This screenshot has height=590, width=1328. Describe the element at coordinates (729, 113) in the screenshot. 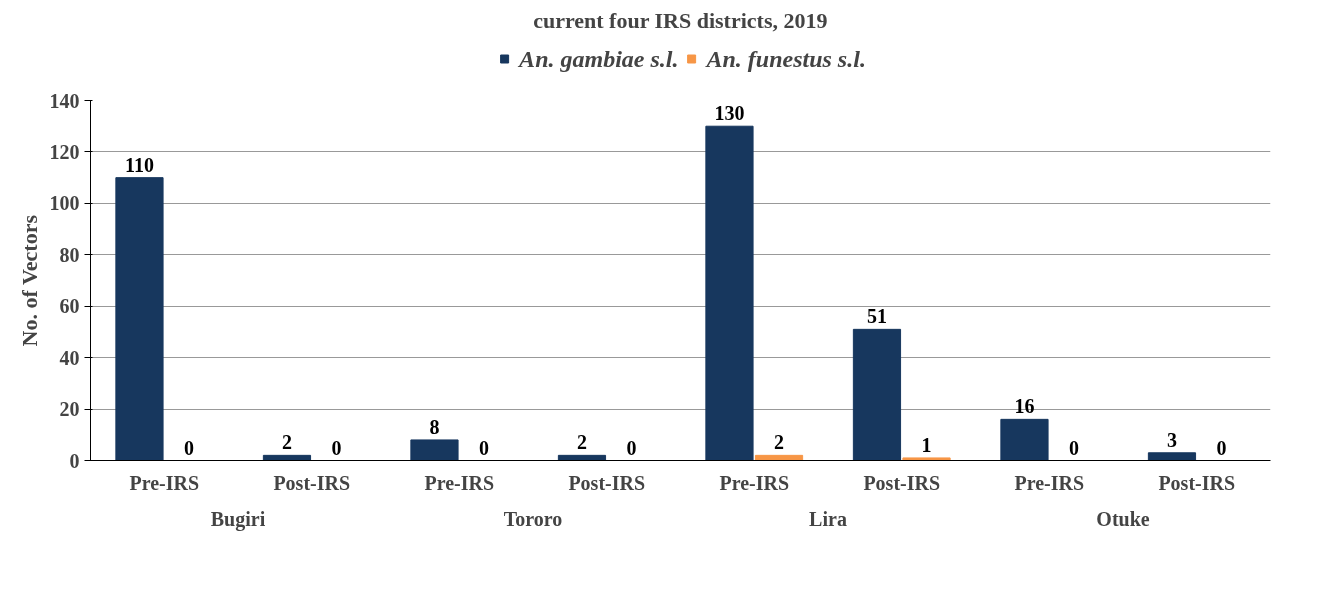

I see `data-label: 130` at that location.